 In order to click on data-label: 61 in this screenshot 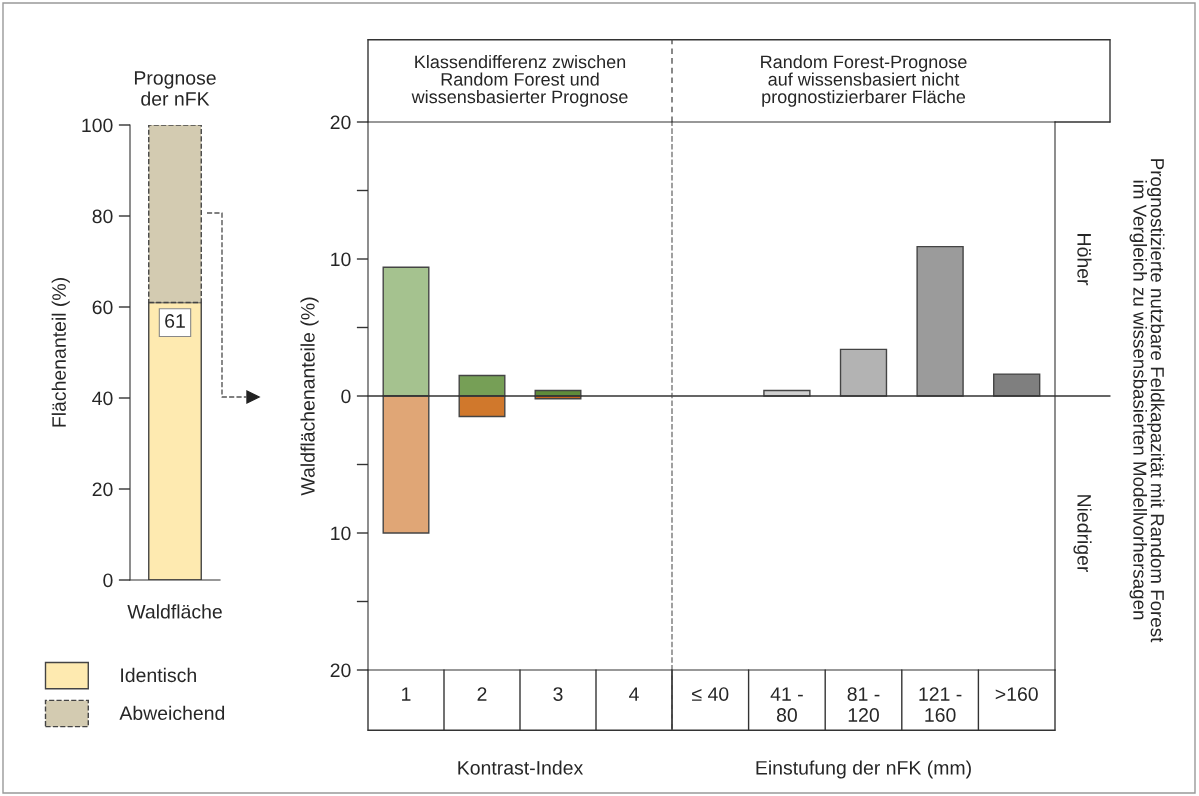, I will do `click(175, 321)`.